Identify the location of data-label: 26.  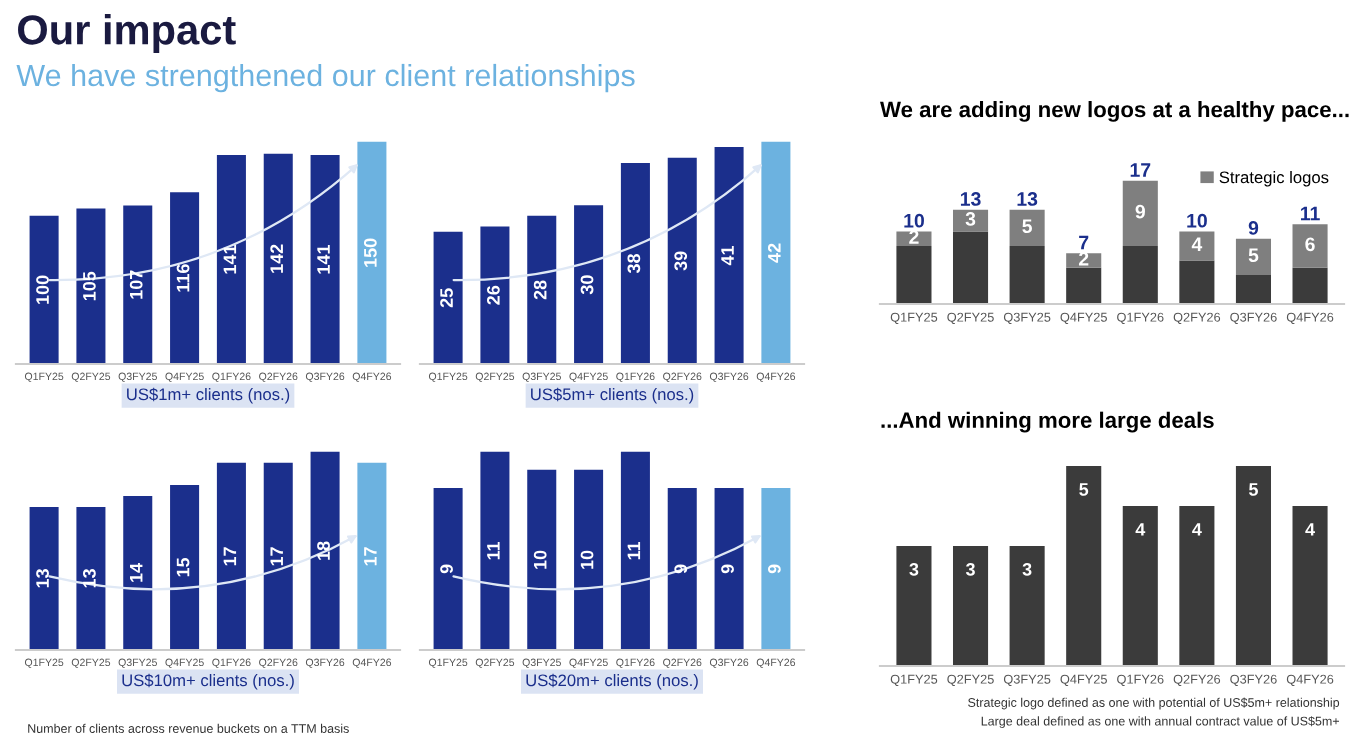
(493, 295).